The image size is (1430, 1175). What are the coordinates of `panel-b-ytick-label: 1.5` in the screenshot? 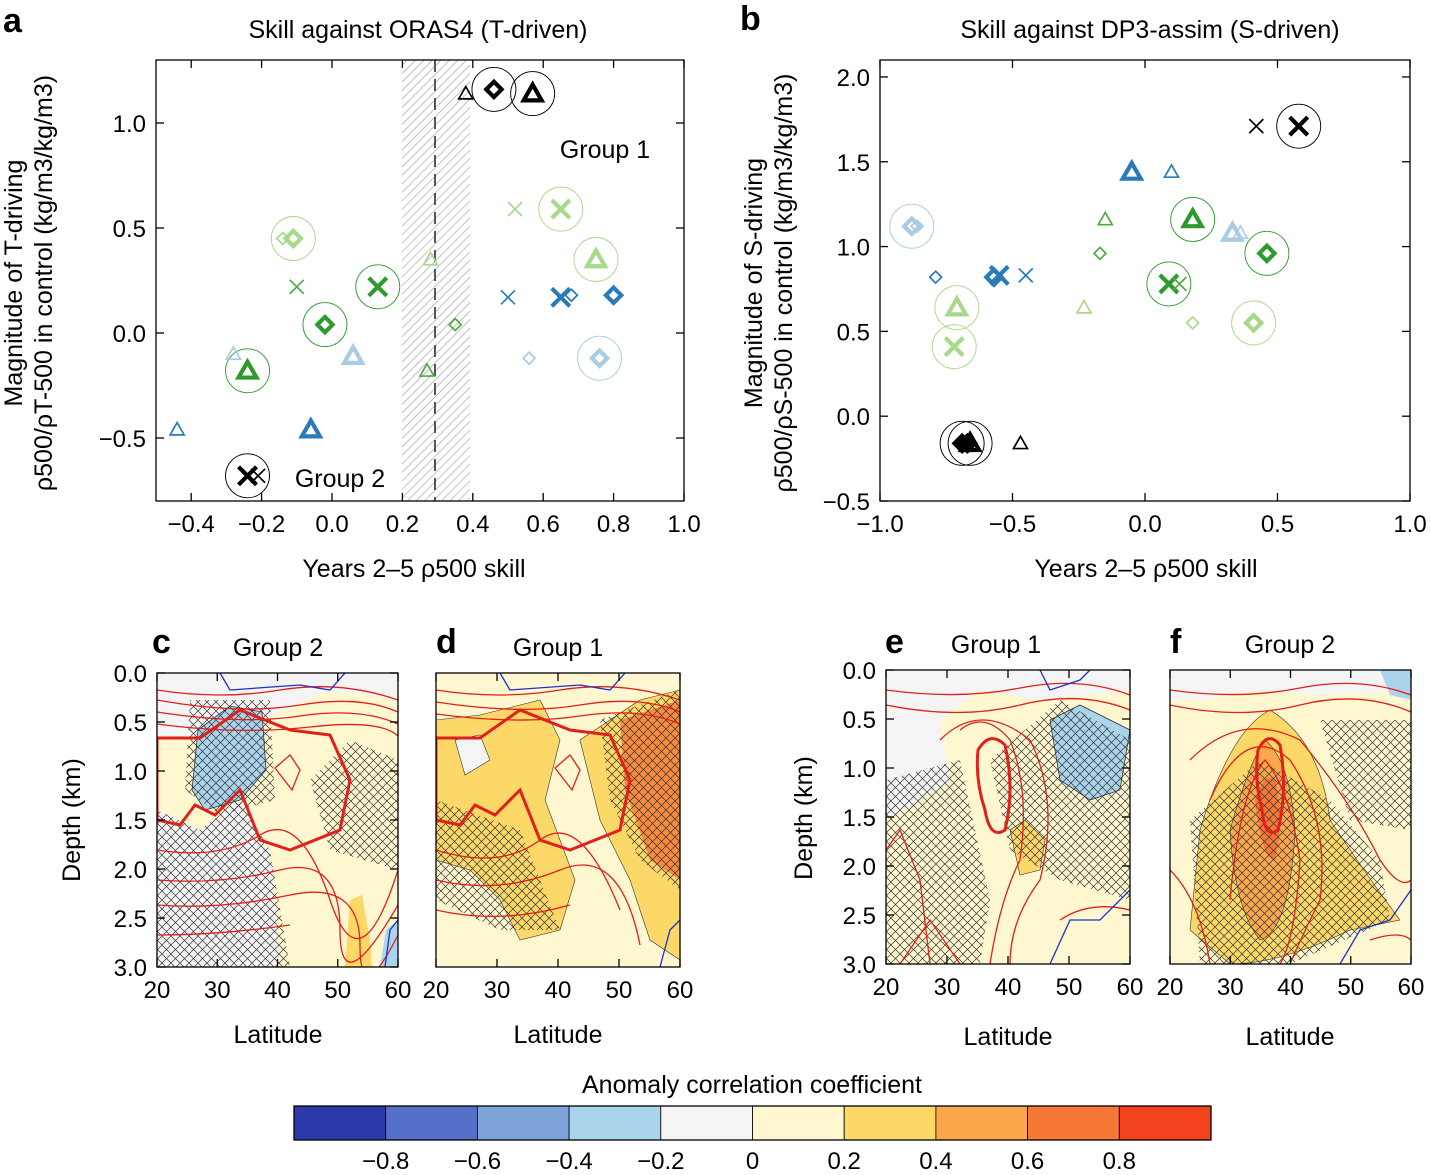 It's located at (853, 163).